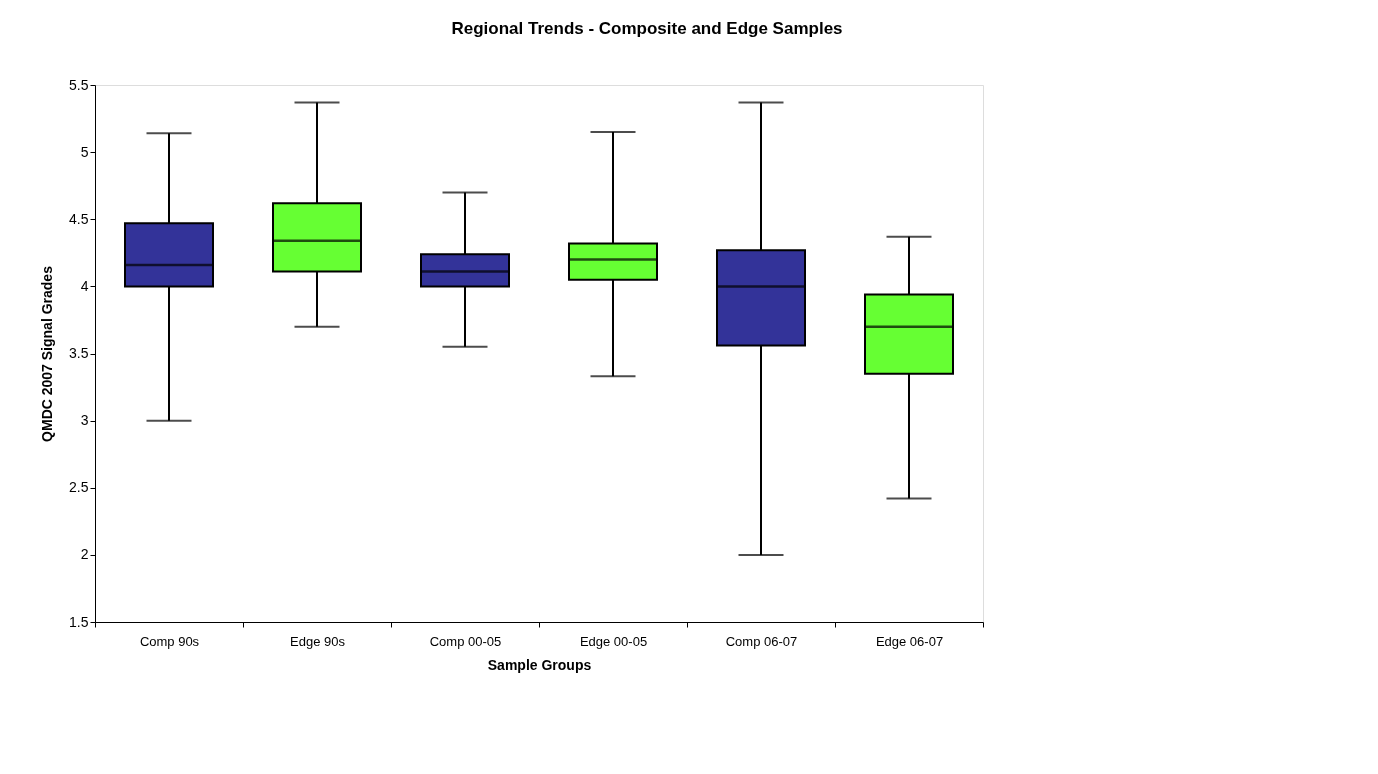  I want to click on y-axis-title: QMDC 2007 Signal Grades, so click(47, 353).